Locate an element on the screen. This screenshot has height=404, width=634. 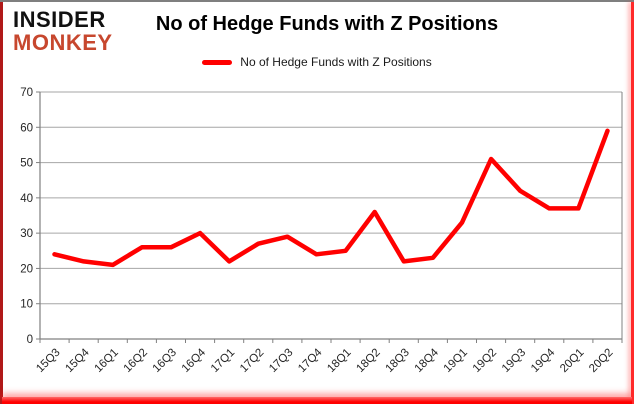
x-tick-label: 18Q4 is located at coordinates (427, 360).